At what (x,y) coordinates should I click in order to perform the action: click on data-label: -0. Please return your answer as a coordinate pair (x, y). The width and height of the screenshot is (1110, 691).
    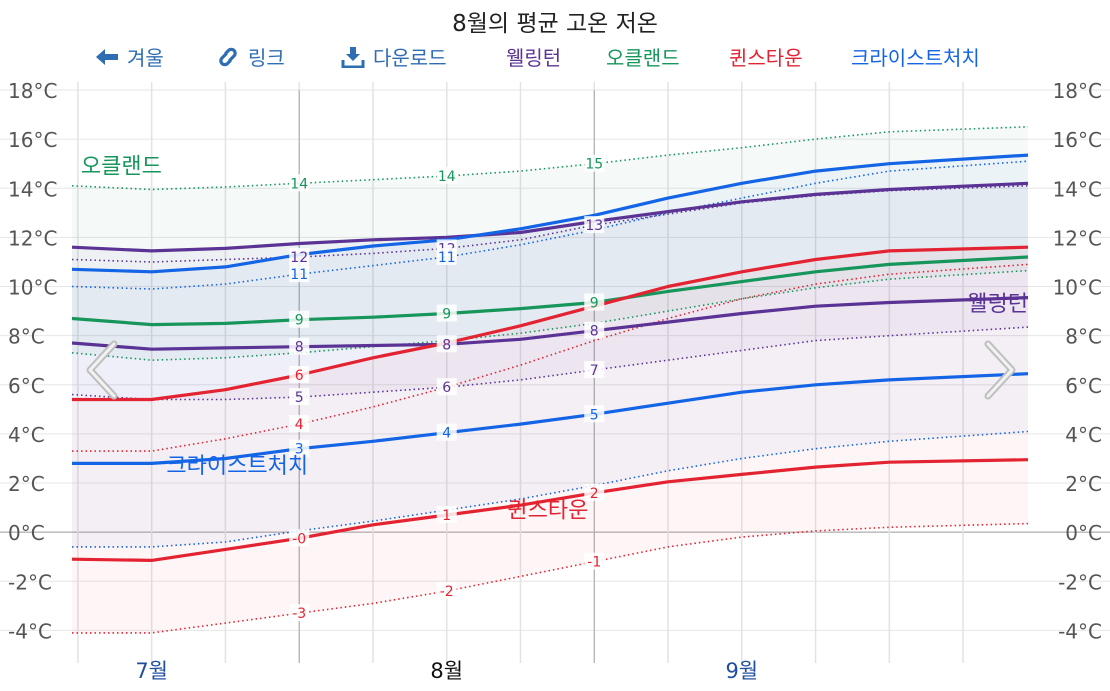
    Looking at the image, I should click on (299, 539).